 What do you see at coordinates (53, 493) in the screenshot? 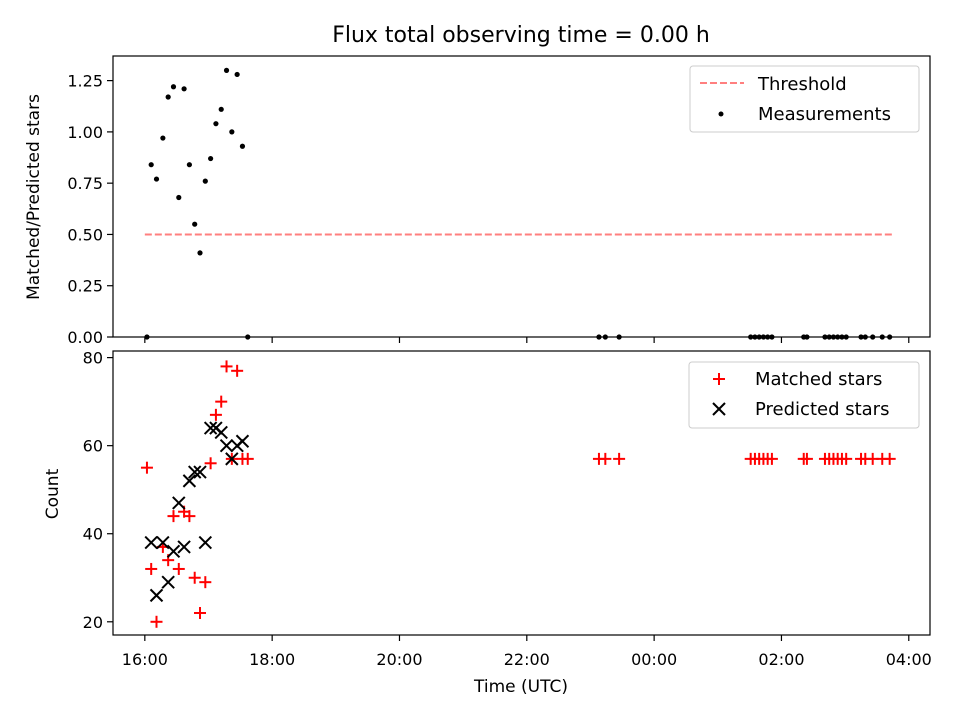
I see `bottom-ylabel: Count` at bounding box center [53, 493].